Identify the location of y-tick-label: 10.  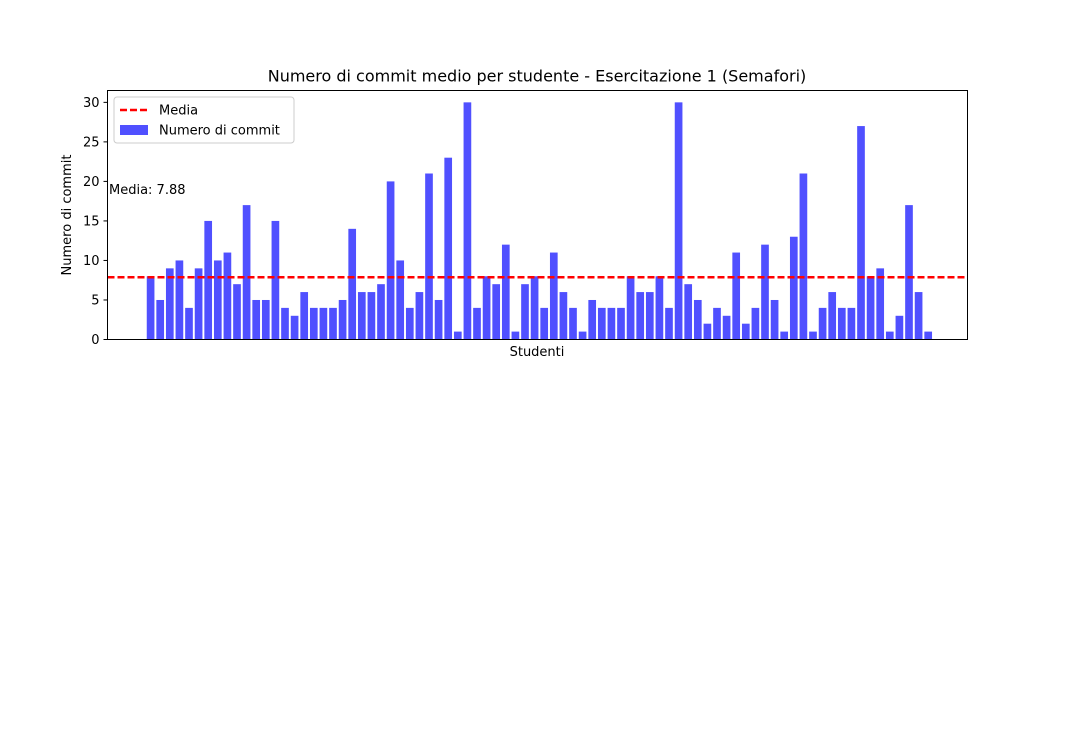
(91, 261).